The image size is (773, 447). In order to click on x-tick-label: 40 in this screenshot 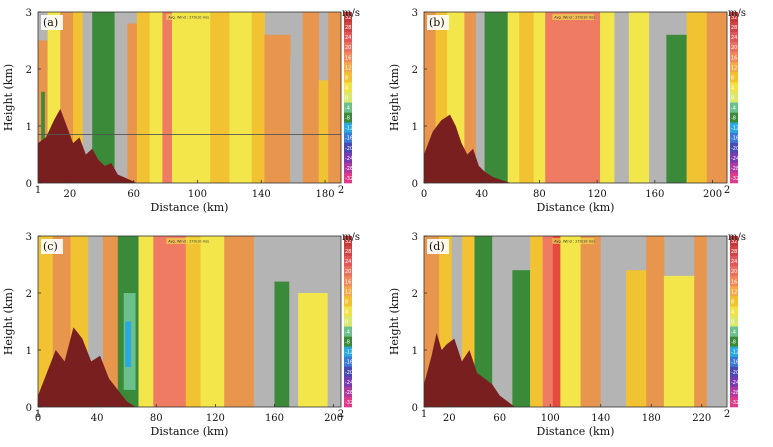, I will do `click(481, 194)`.